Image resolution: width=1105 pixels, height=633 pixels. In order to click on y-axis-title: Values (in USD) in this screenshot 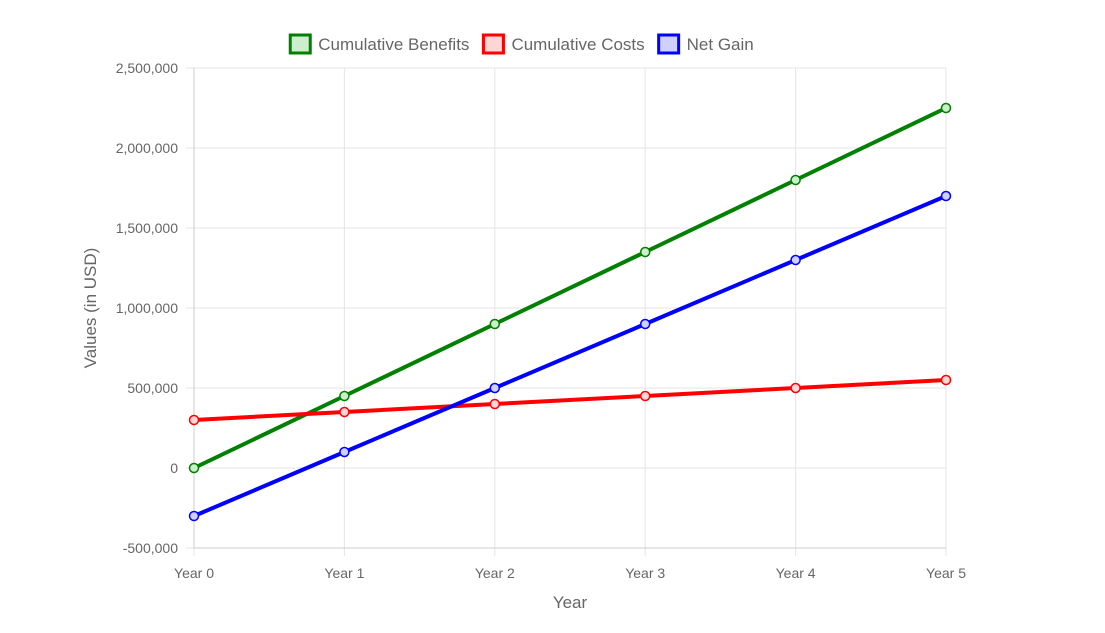, I will do `click(90, 308)`.